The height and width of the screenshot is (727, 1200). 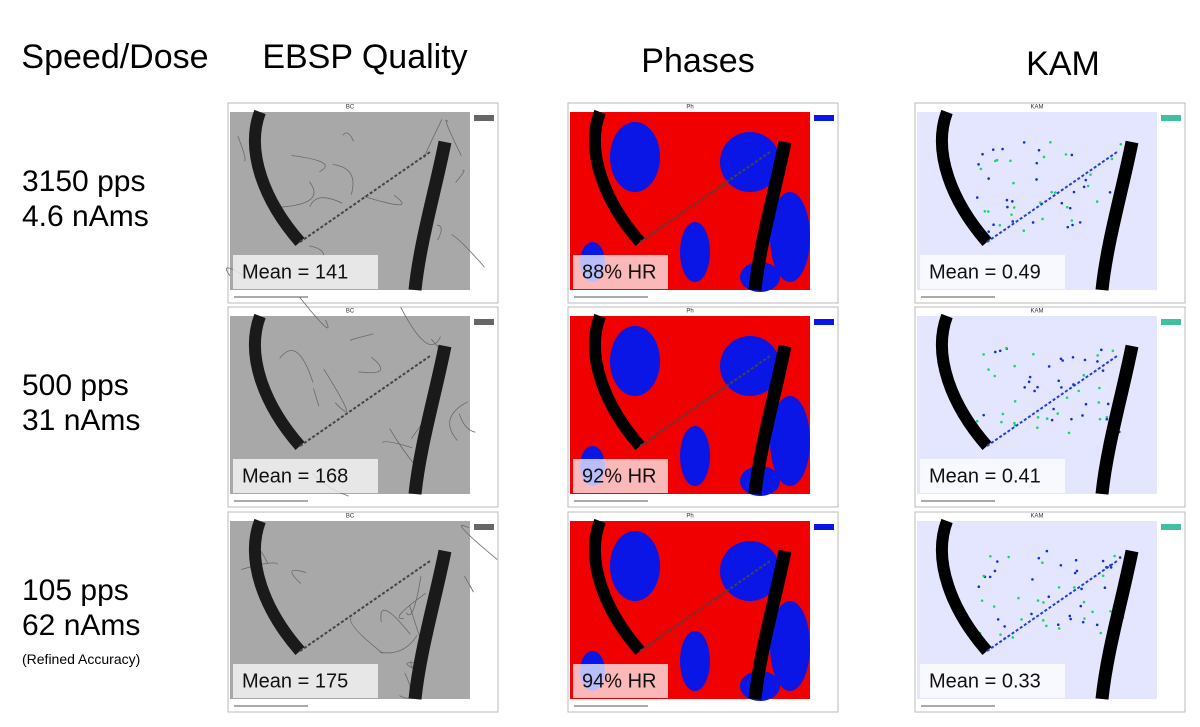 What do you see at coordinates (295, 476) in the screenshot?
I see `value-label: Mean = 168` at bounding box center [295, 476].